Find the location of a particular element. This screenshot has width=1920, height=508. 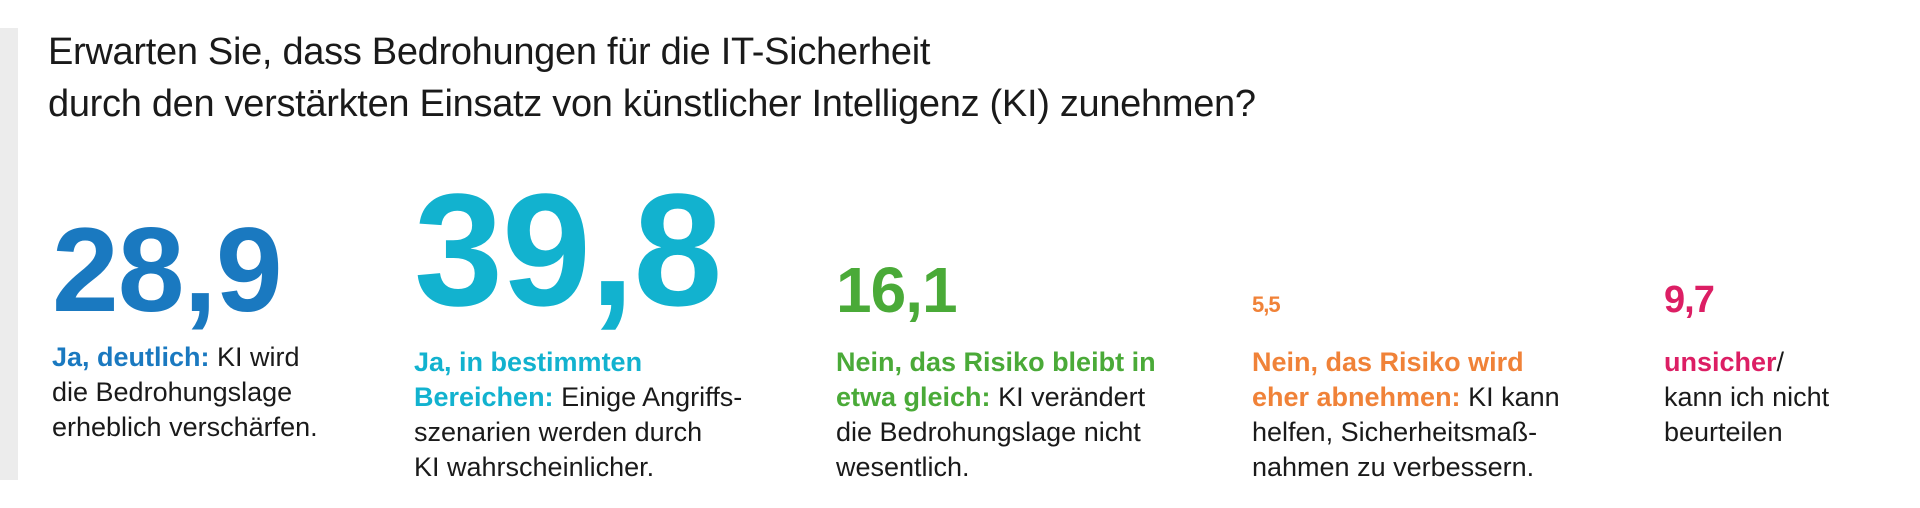

stat-value: 39,8 is located at coordinates (568, 249).